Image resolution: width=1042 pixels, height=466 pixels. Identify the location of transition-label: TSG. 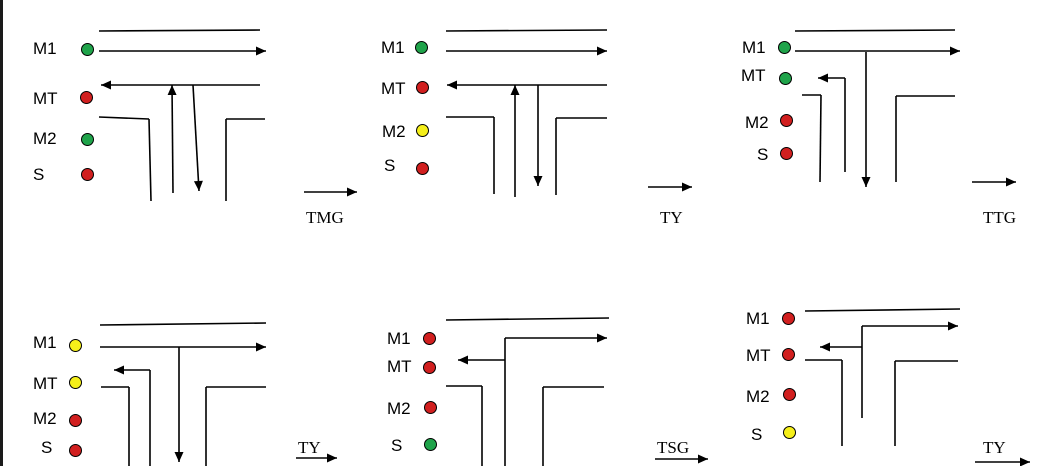
(673, 447).